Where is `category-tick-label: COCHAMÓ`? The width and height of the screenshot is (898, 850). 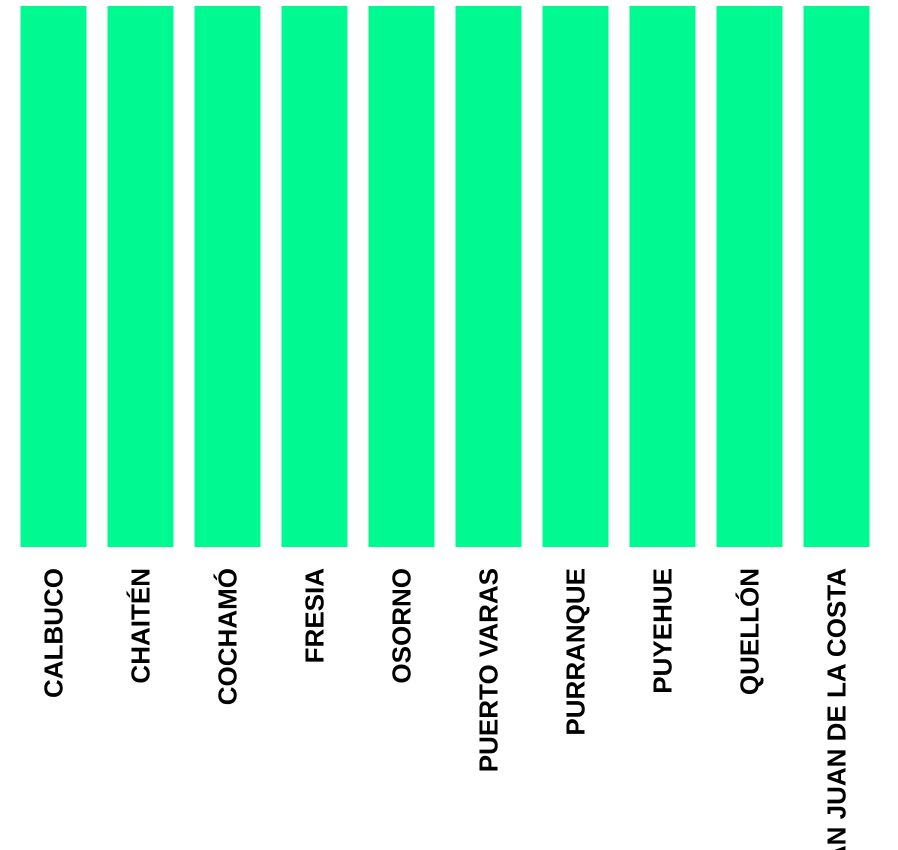 category-tick-label: COCHAMÓ is located at coordinates (228, 636).